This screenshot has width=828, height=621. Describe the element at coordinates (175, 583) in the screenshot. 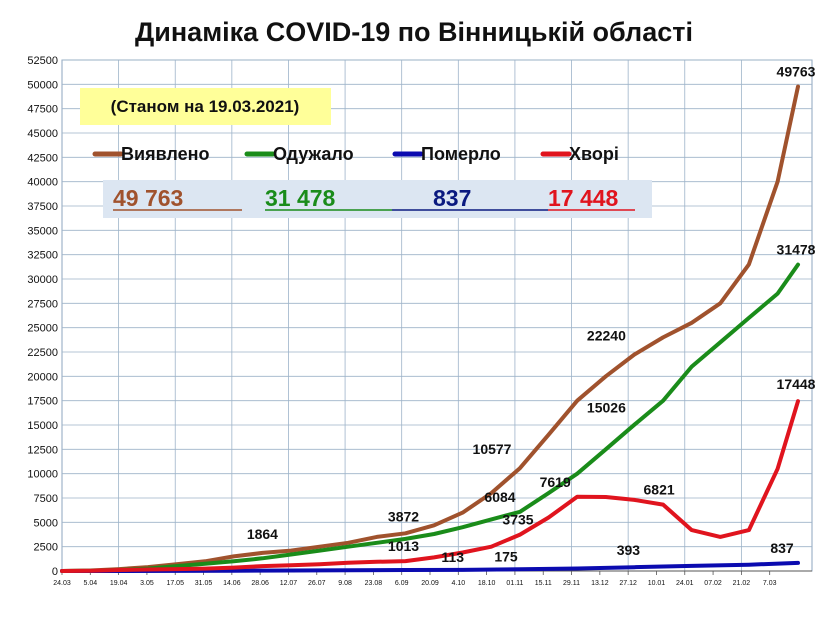

I see `x-tick-label: 17.05` at that location.